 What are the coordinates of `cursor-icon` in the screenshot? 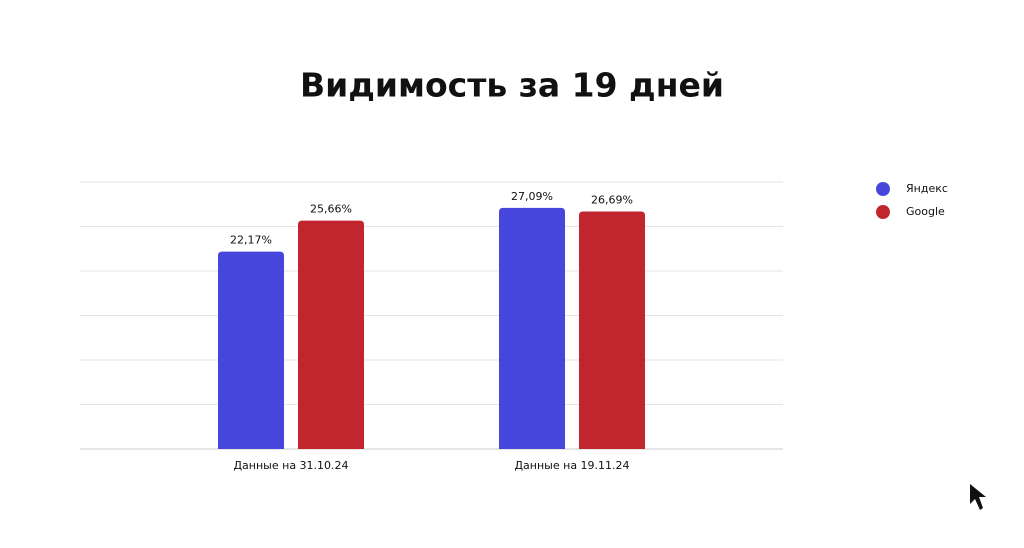 It's located at (978, 497).